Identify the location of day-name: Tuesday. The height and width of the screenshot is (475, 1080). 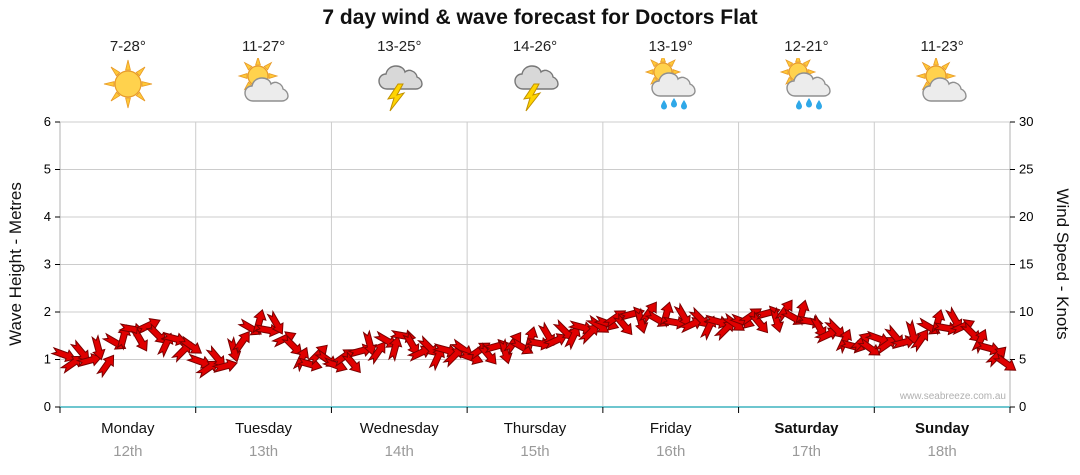
(264, 428).